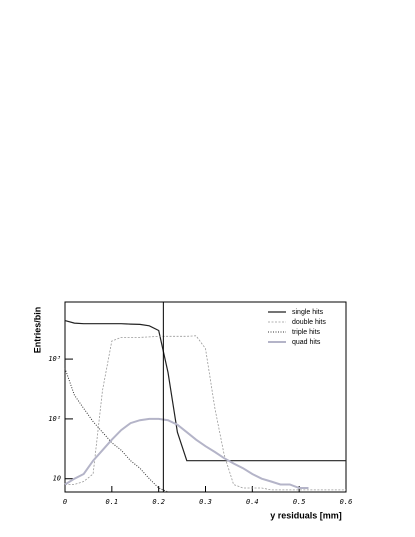 This screenshot has width=415, height=537. What do you see at coordinates (306, 332) in the screenshot?
I see `legend-label: triple hits` at bounding box center [306, 332].